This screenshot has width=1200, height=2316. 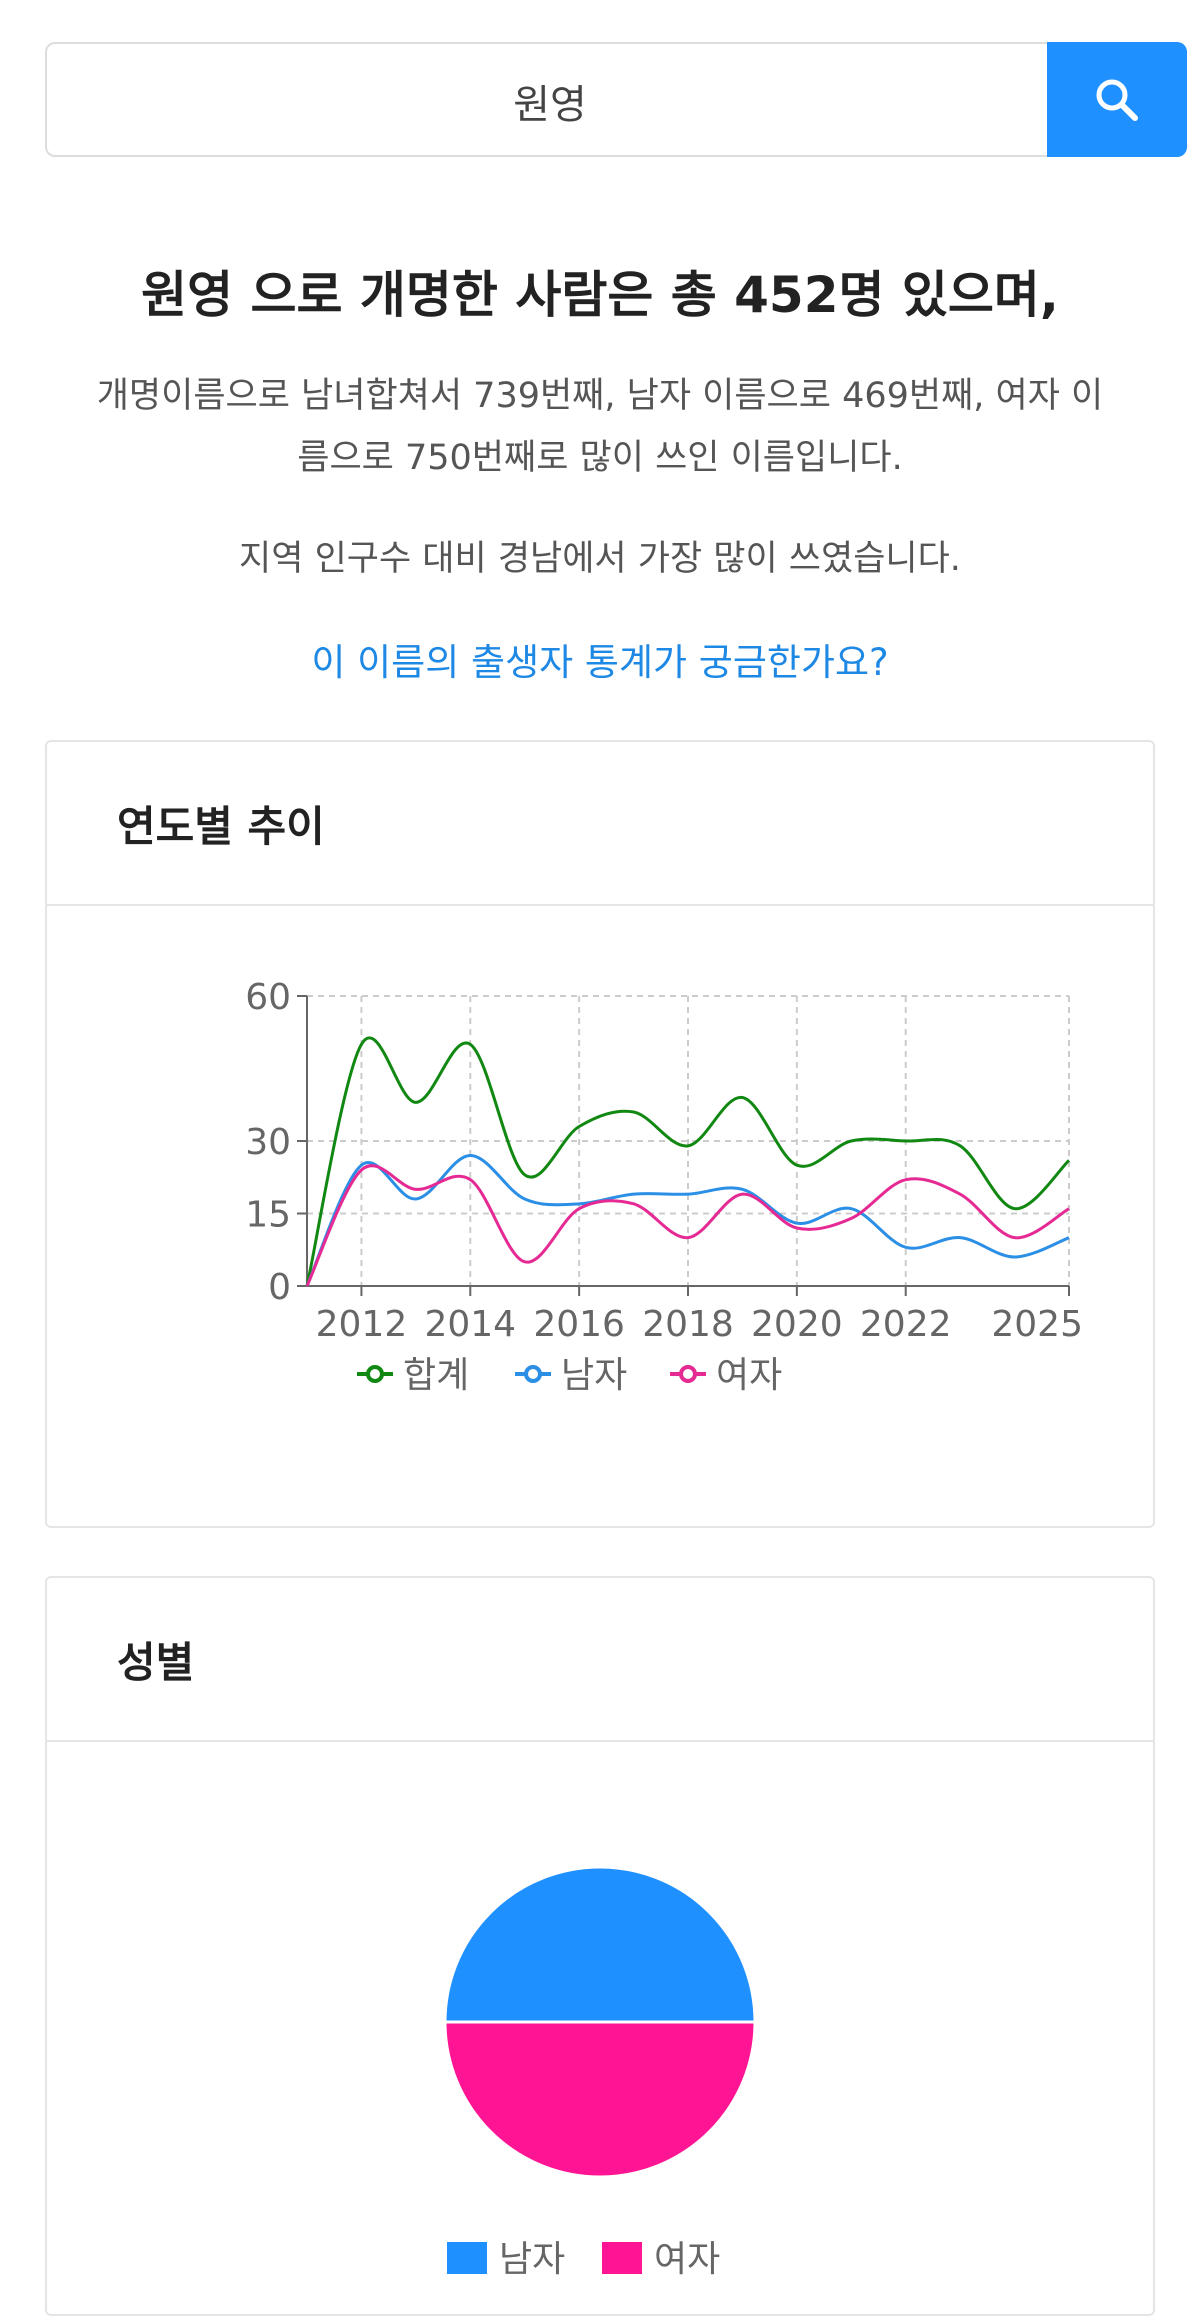 I want to click on legend-item-male: 남자, so click(x=571, y=1375).